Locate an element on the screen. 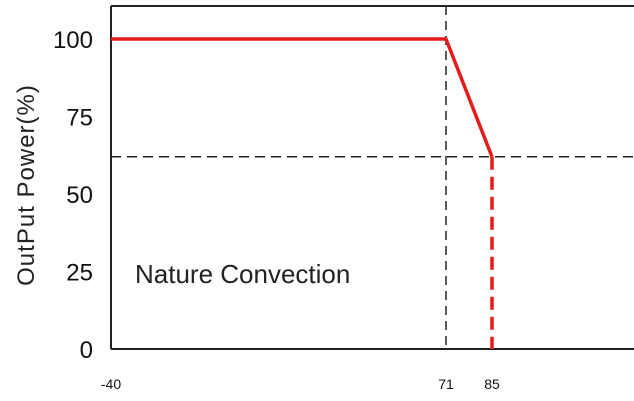 Image resolution: width=634 pixels, height=401 pixels. x-tick-label: 85 is located at coordinates (492, 384).